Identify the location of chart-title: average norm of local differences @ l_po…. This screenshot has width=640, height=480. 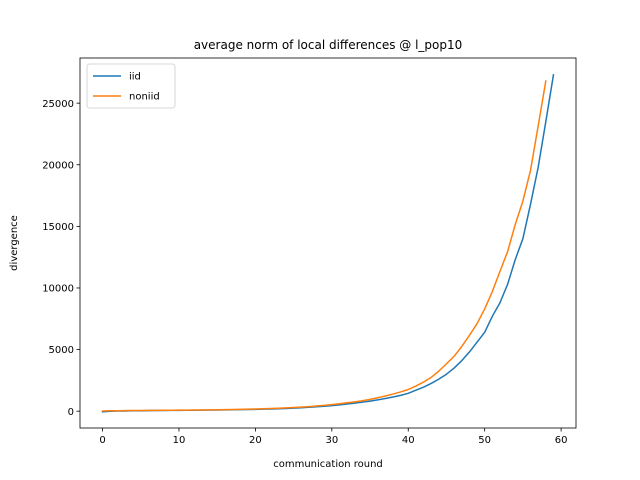
(328, 45).